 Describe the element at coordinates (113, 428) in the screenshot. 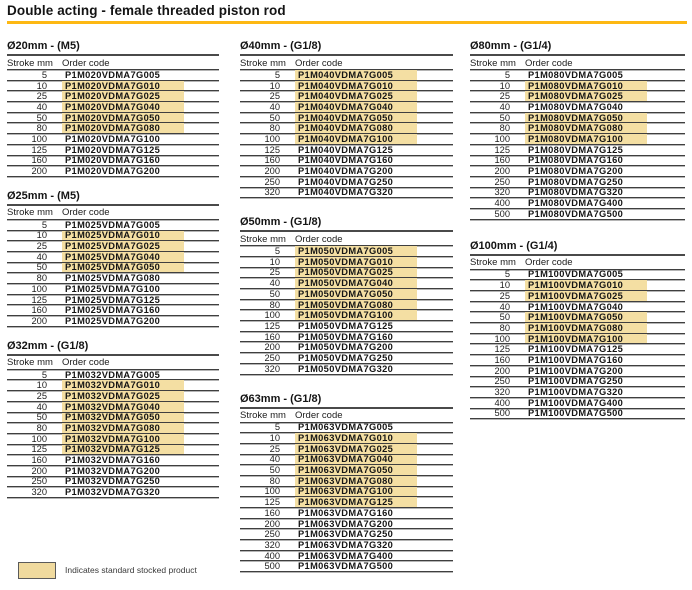

I see `table-row: 80 P1M032VDMA7G080` at that location.